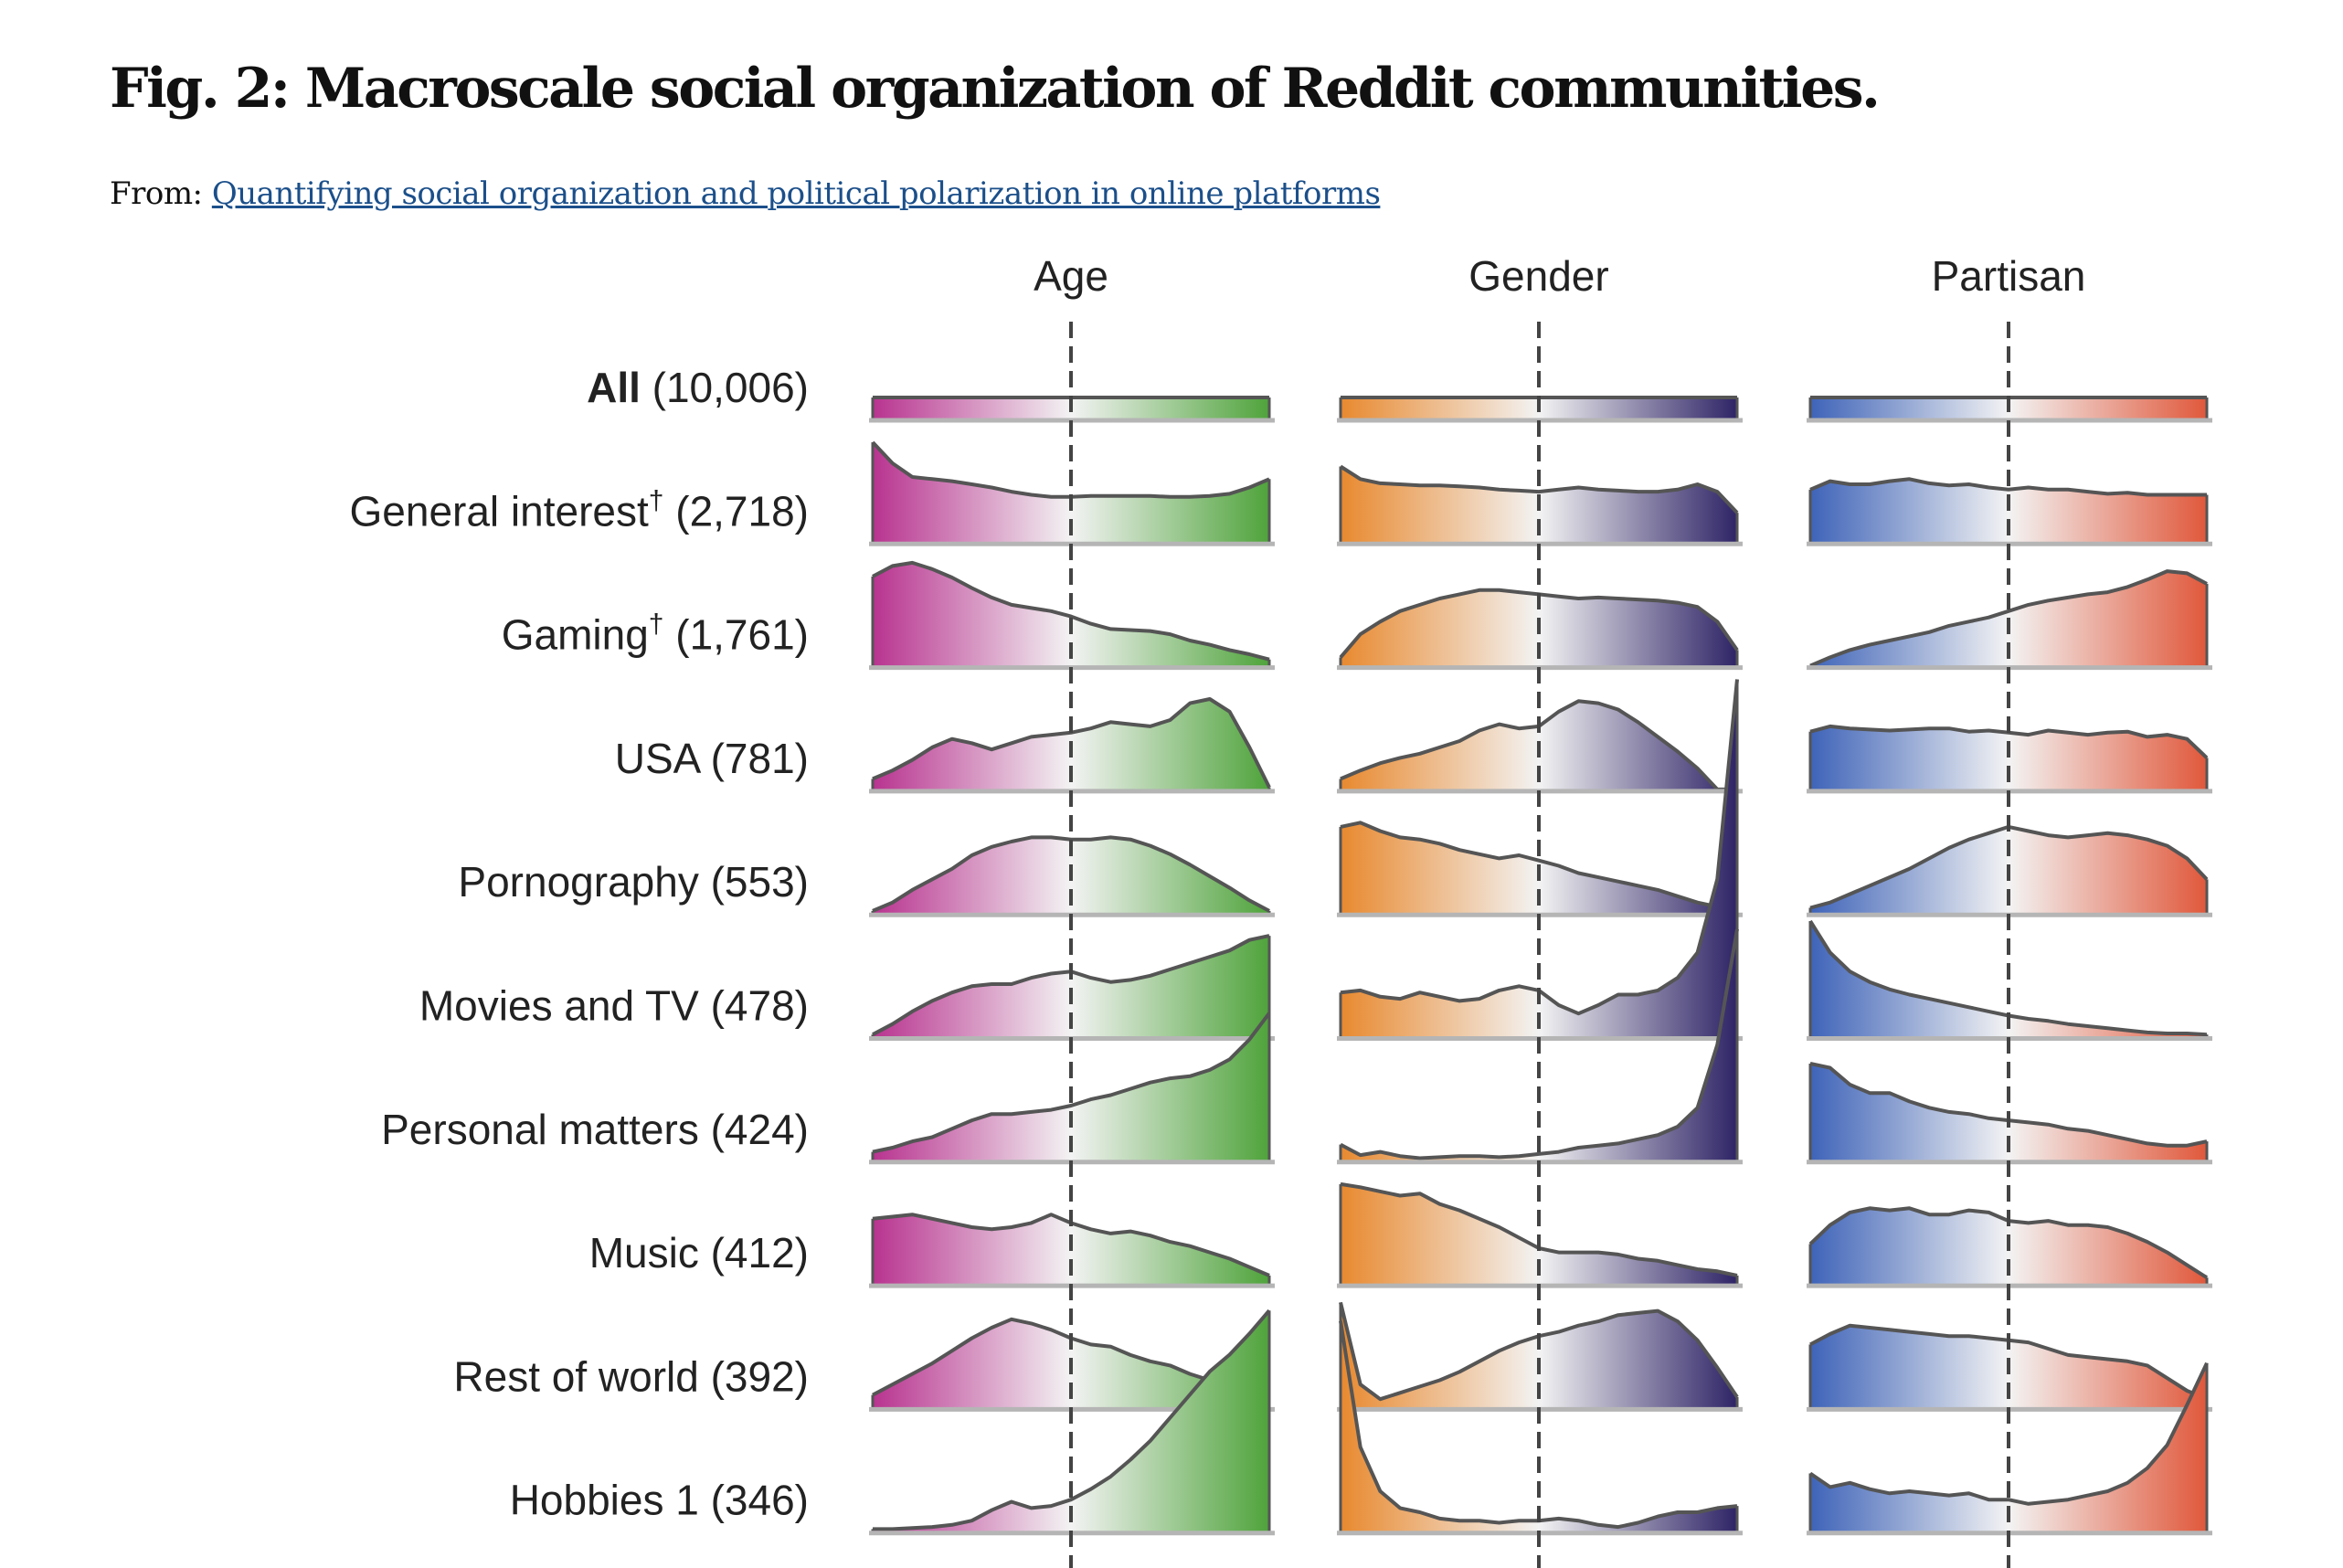 Image resolution: width=2343 pixels, height=1568 pixels. Describe the element at coordinates (595, 1129) in the screenshot. I see `row-label: Personal matters (424)` at that location.